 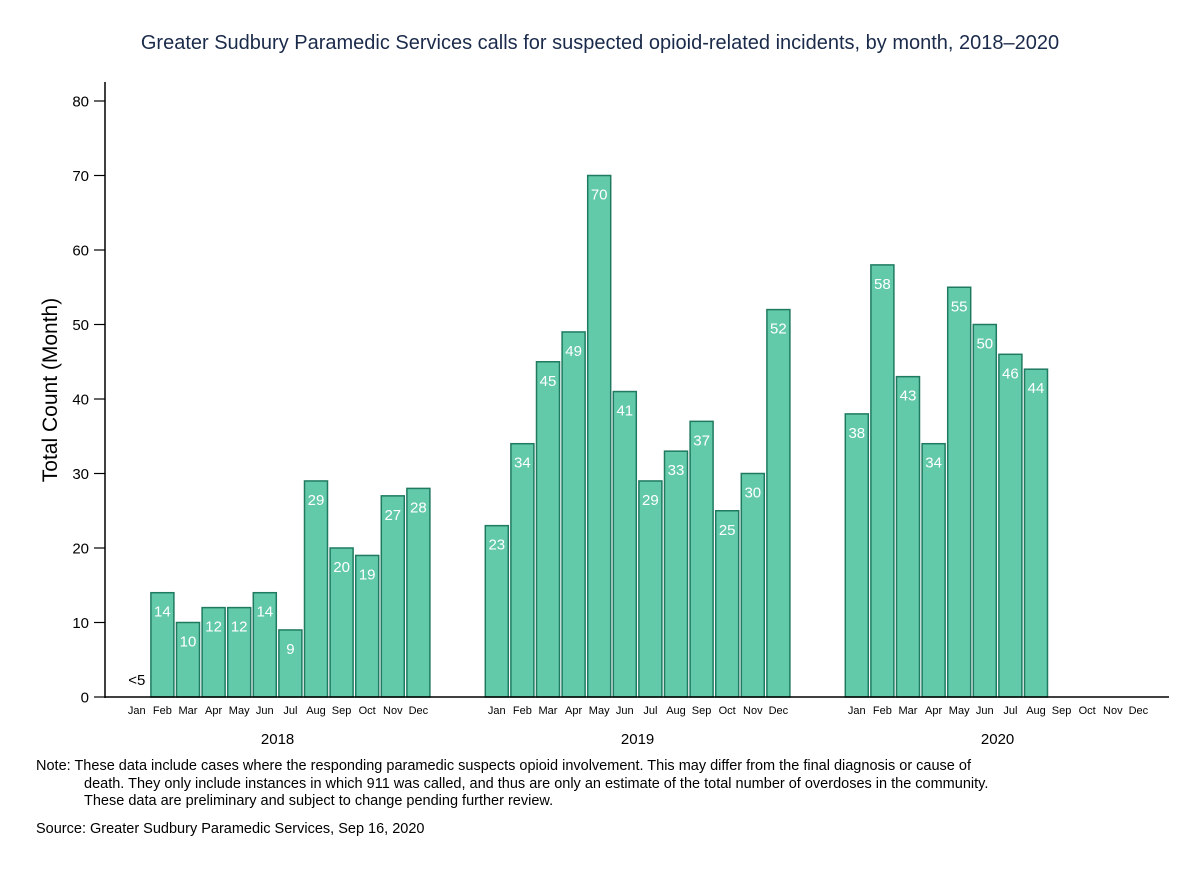 What do you see at coordinates (80, 176) in the screenshot?
I see `y-tick-label: 70` at bounding box center [80, 176].